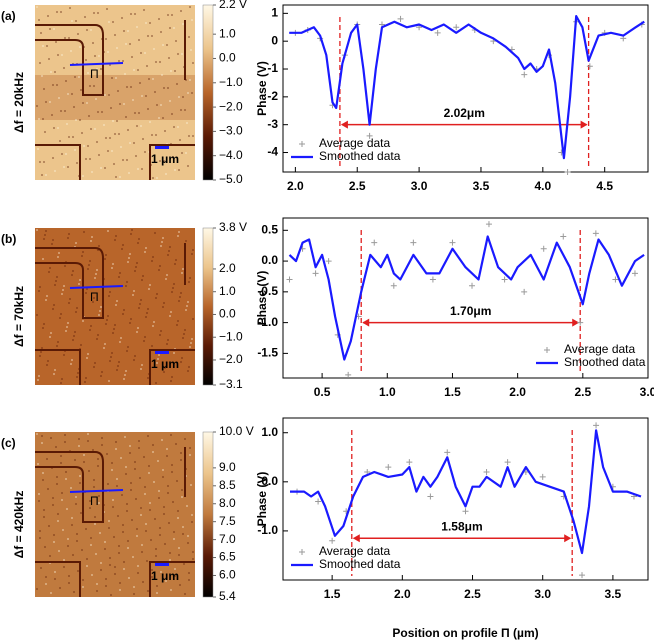 The width and height of the screenshot is (654, 644). What do you see at coordinates (269, 260) in the screenshot?
I see `y-tick-label: 0.0` at bounding box center [269, 260].